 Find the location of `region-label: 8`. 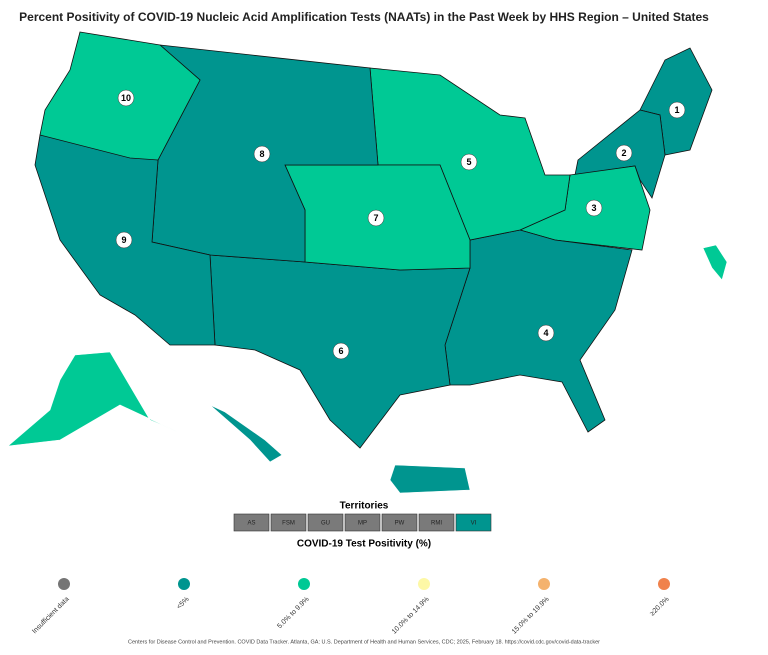

region-label: 8 is located at coordinates (261, 154).